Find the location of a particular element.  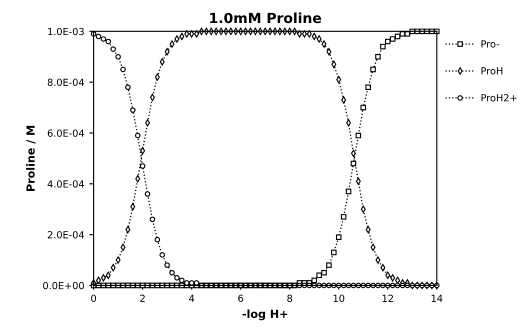

x-axis-title: -log H+ is located at coordinates (265, 314).